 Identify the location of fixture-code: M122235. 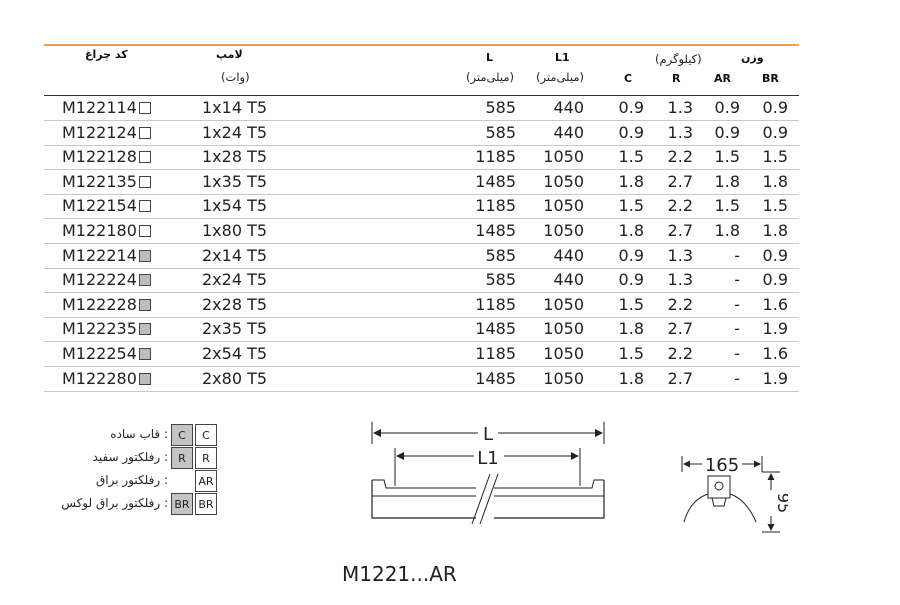
(106, 329).